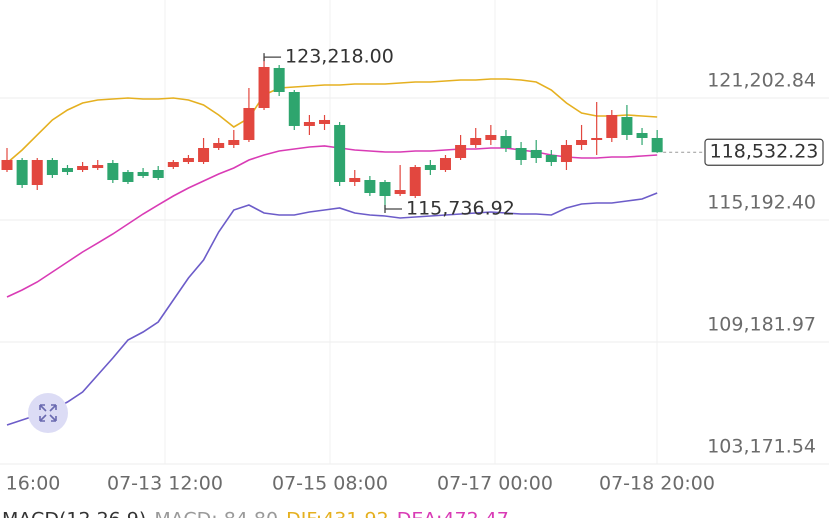 The width and height of the screenshot is (829, 518). What do you see at coordinates (453, 513) in the screenshot?
I see `macd-legend: DEA:472.47` at bounding box center [453, 513].